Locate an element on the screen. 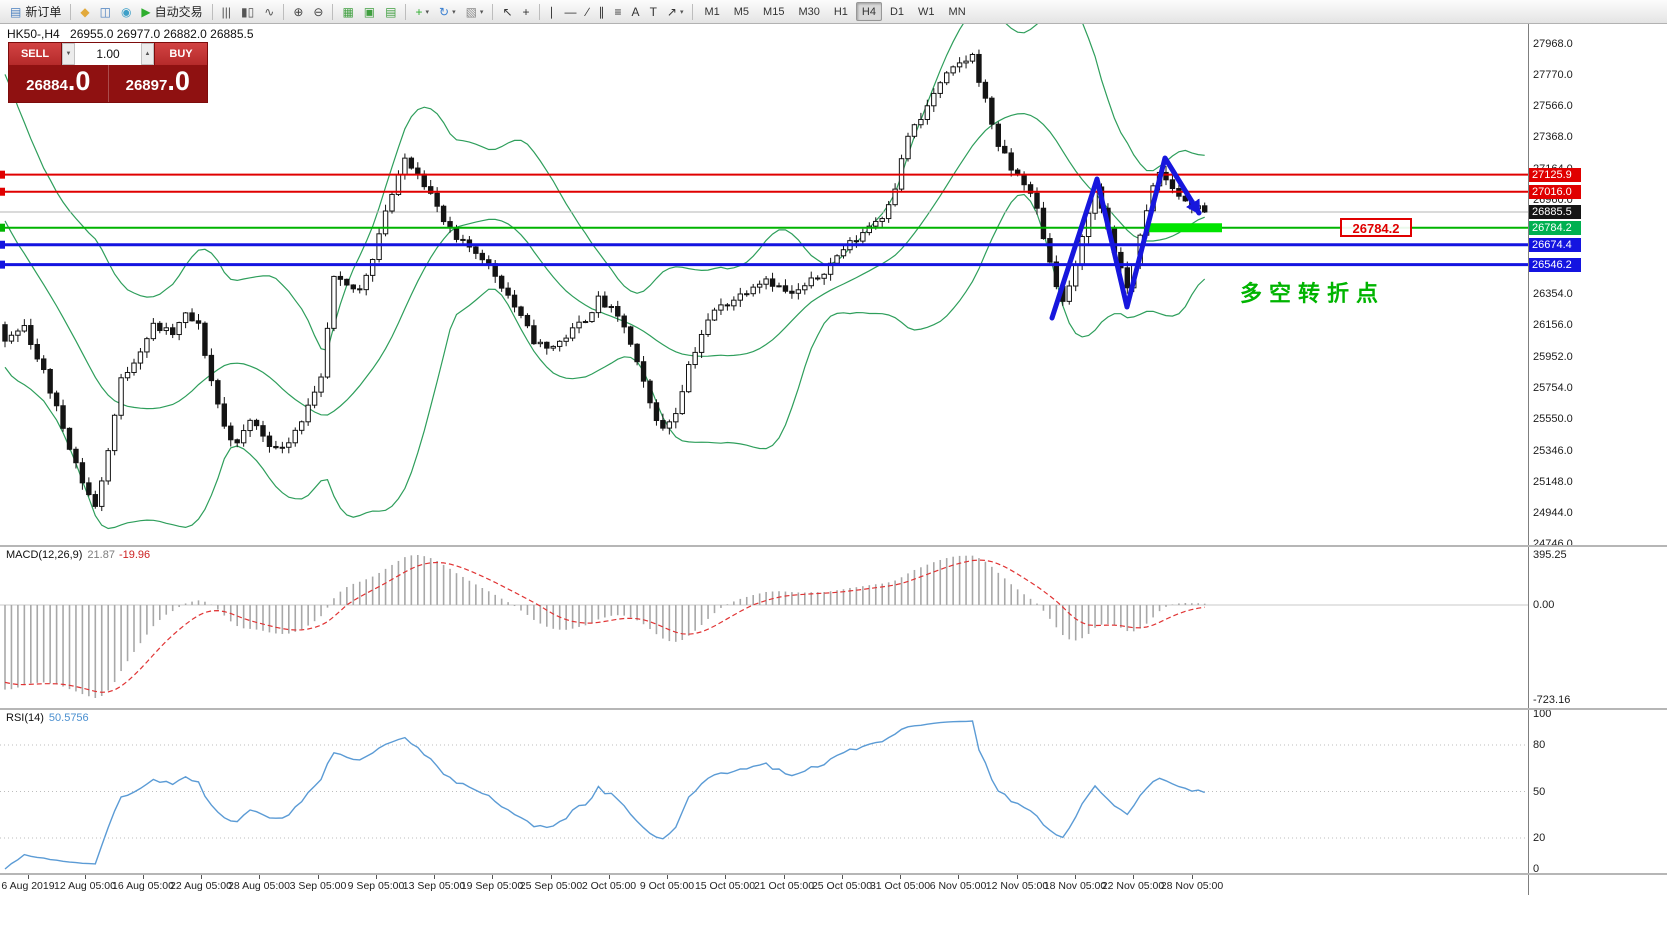  y-axis-label: 26156.0 is located at coordinates (1553, 325).